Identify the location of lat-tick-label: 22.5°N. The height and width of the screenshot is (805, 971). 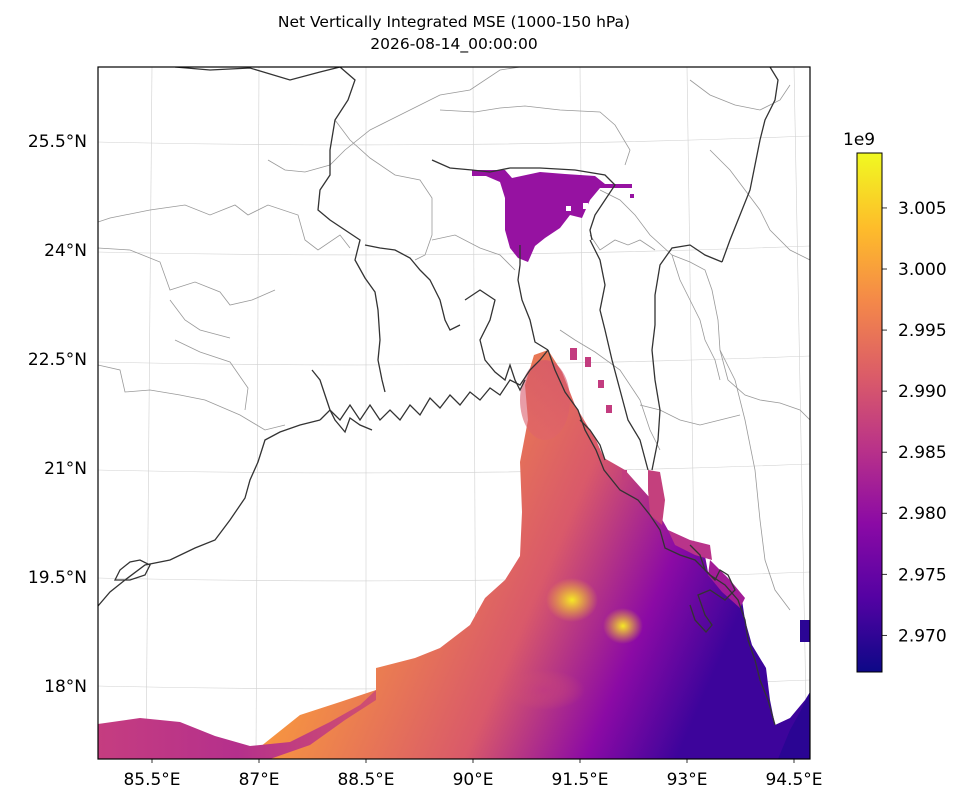
(57, 360).